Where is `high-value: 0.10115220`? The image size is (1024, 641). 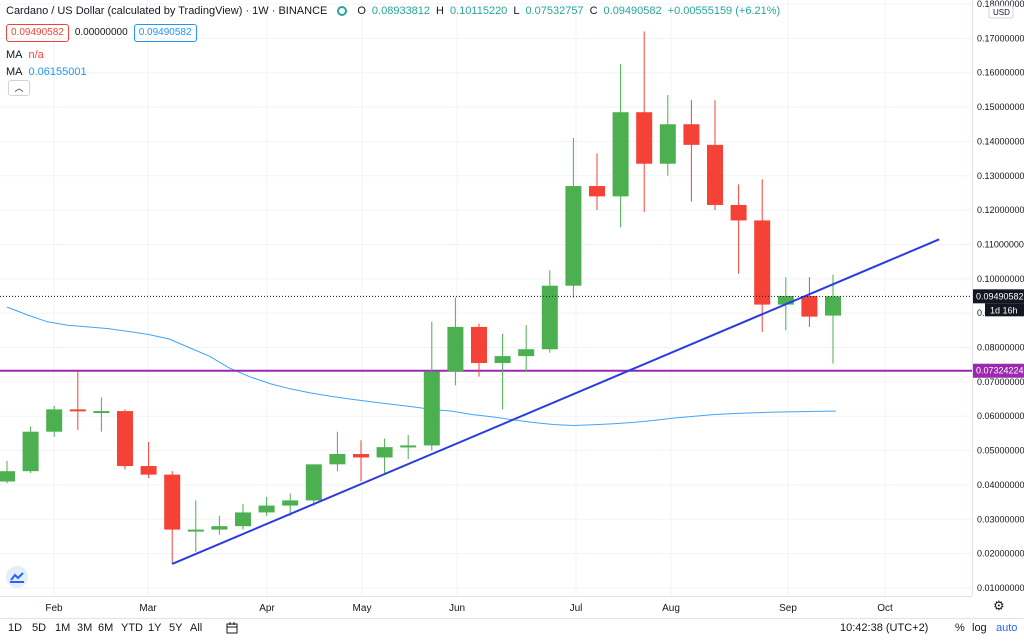
high-value: 0.10115220 is located at coordinates (479, 11).